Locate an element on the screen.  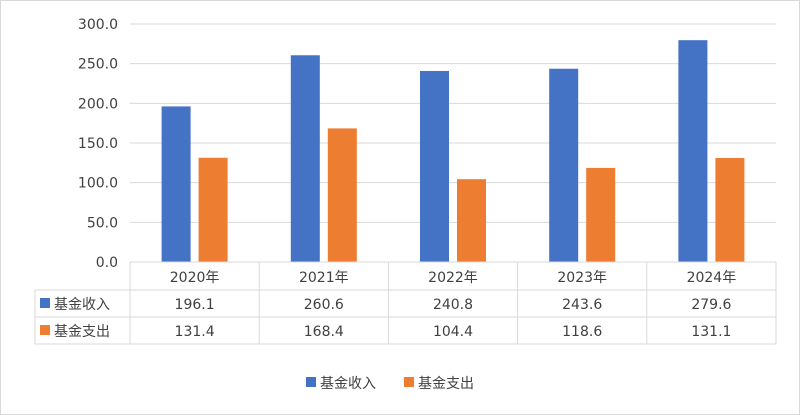
table-value: 260.6 is located at coordinates (324, 305).